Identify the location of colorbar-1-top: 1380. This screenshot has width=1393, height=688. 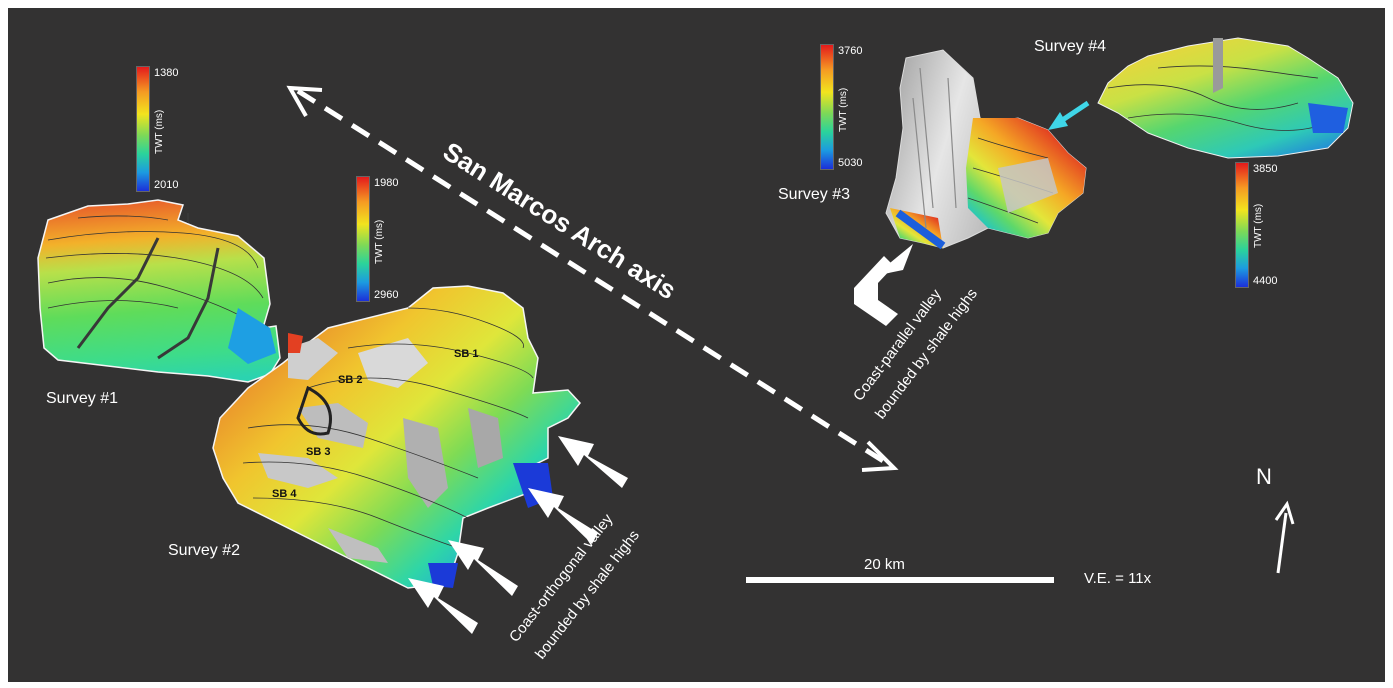
(166, 73).